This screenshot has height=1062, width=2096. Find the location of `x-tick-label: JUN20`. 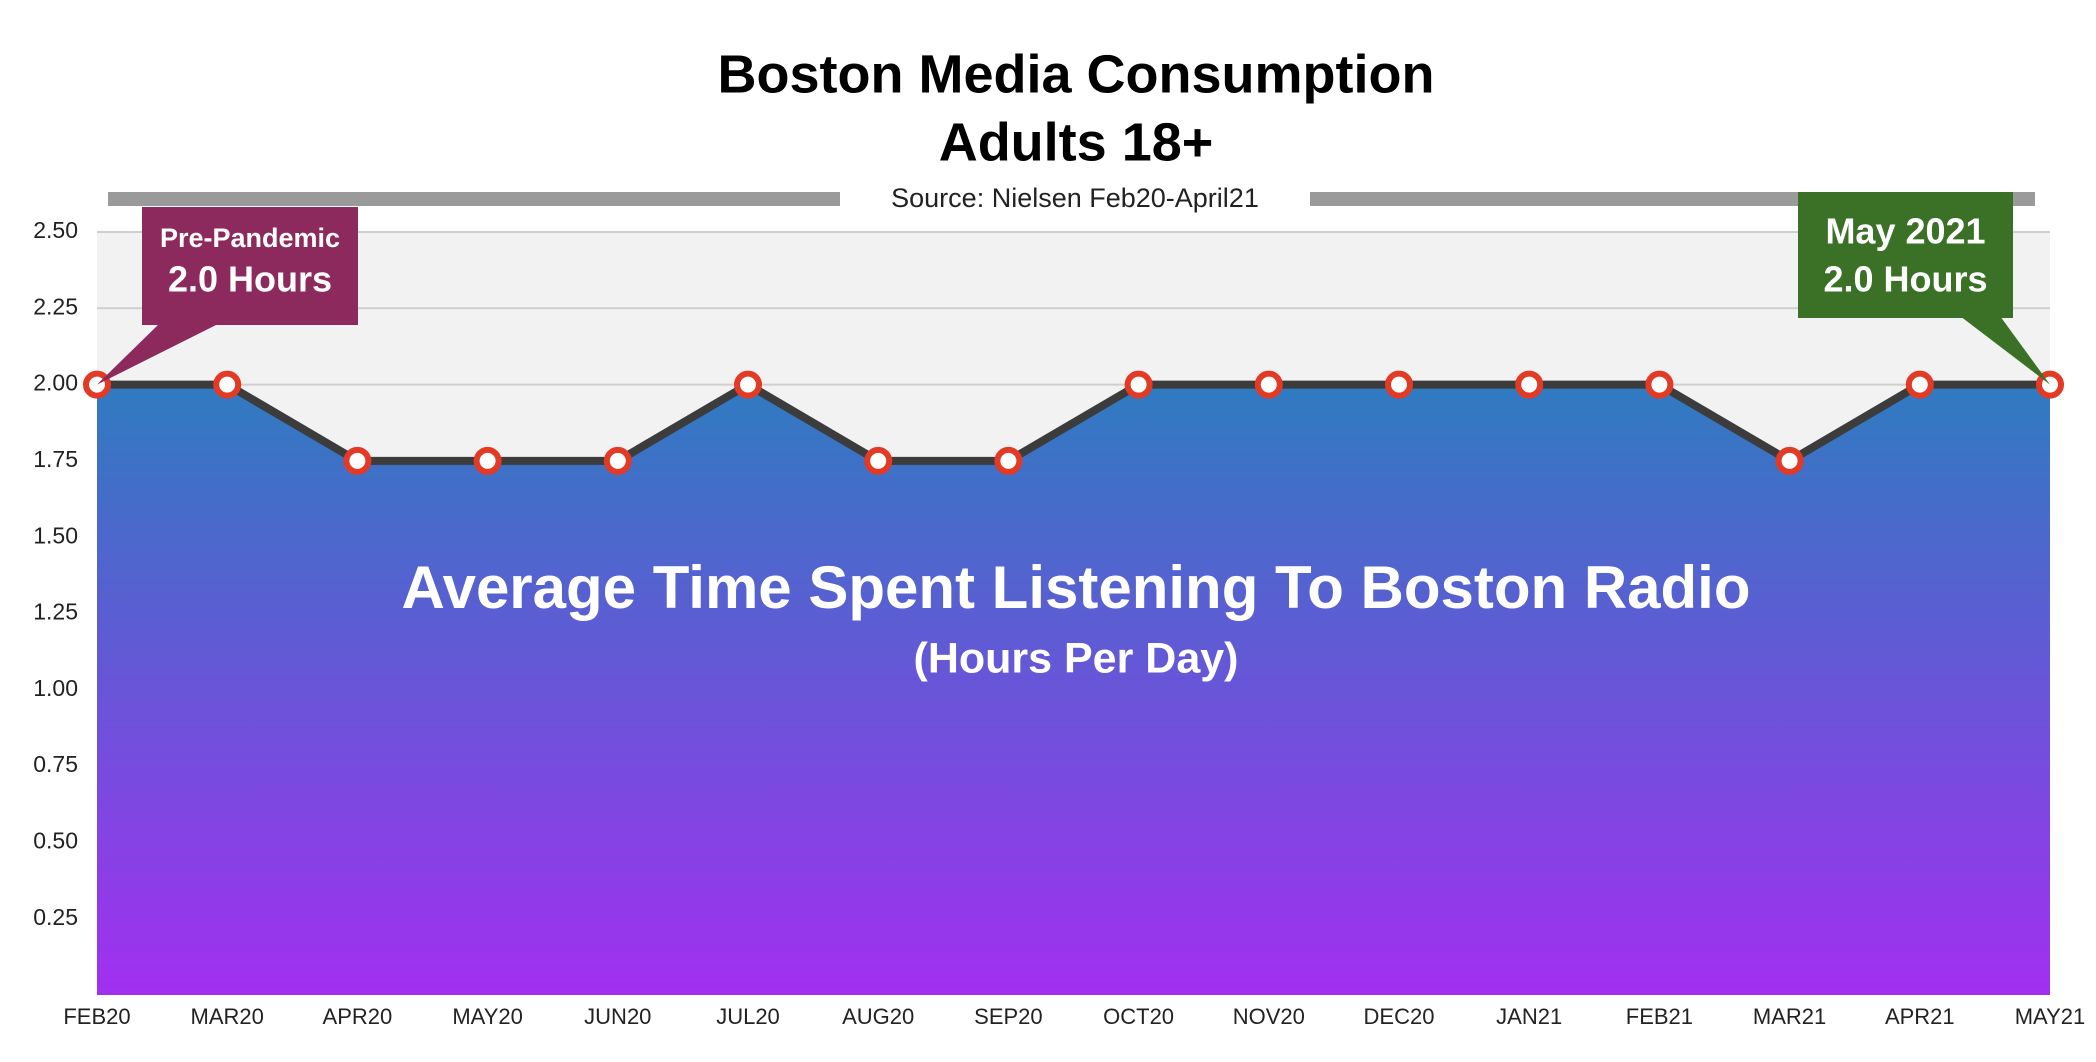

x-tick-label: JUN20 is located at coordinates (617, 1016).